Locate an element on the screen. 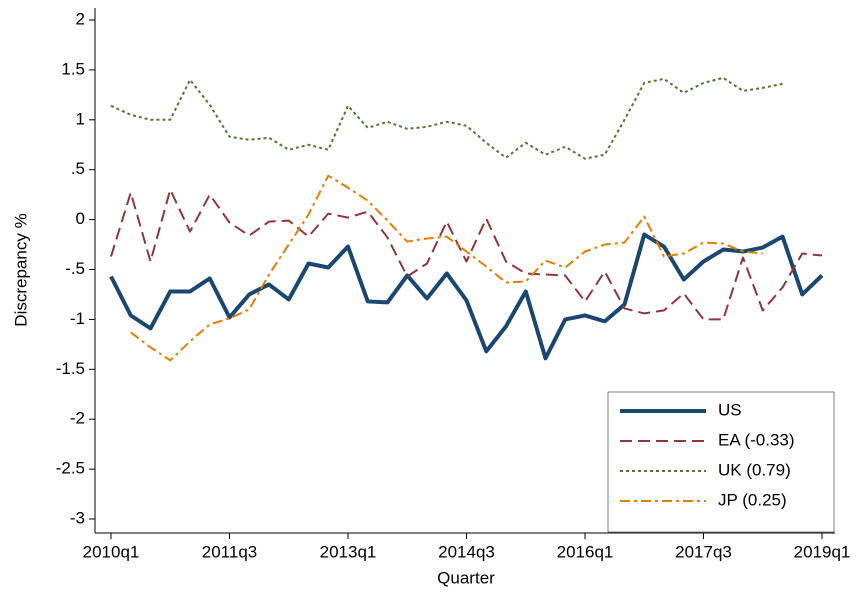  y-tick-label: .5 is located at coordinates (78, 168).